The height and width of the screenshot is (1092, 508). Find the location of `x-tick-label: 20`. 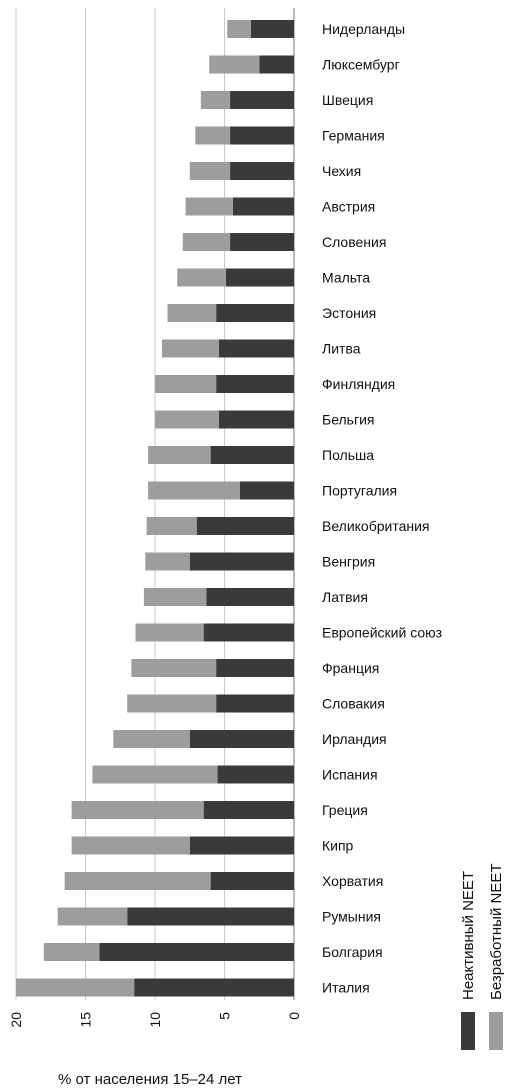

x-tick-label: 20 is located at coordinates (16, 1020).